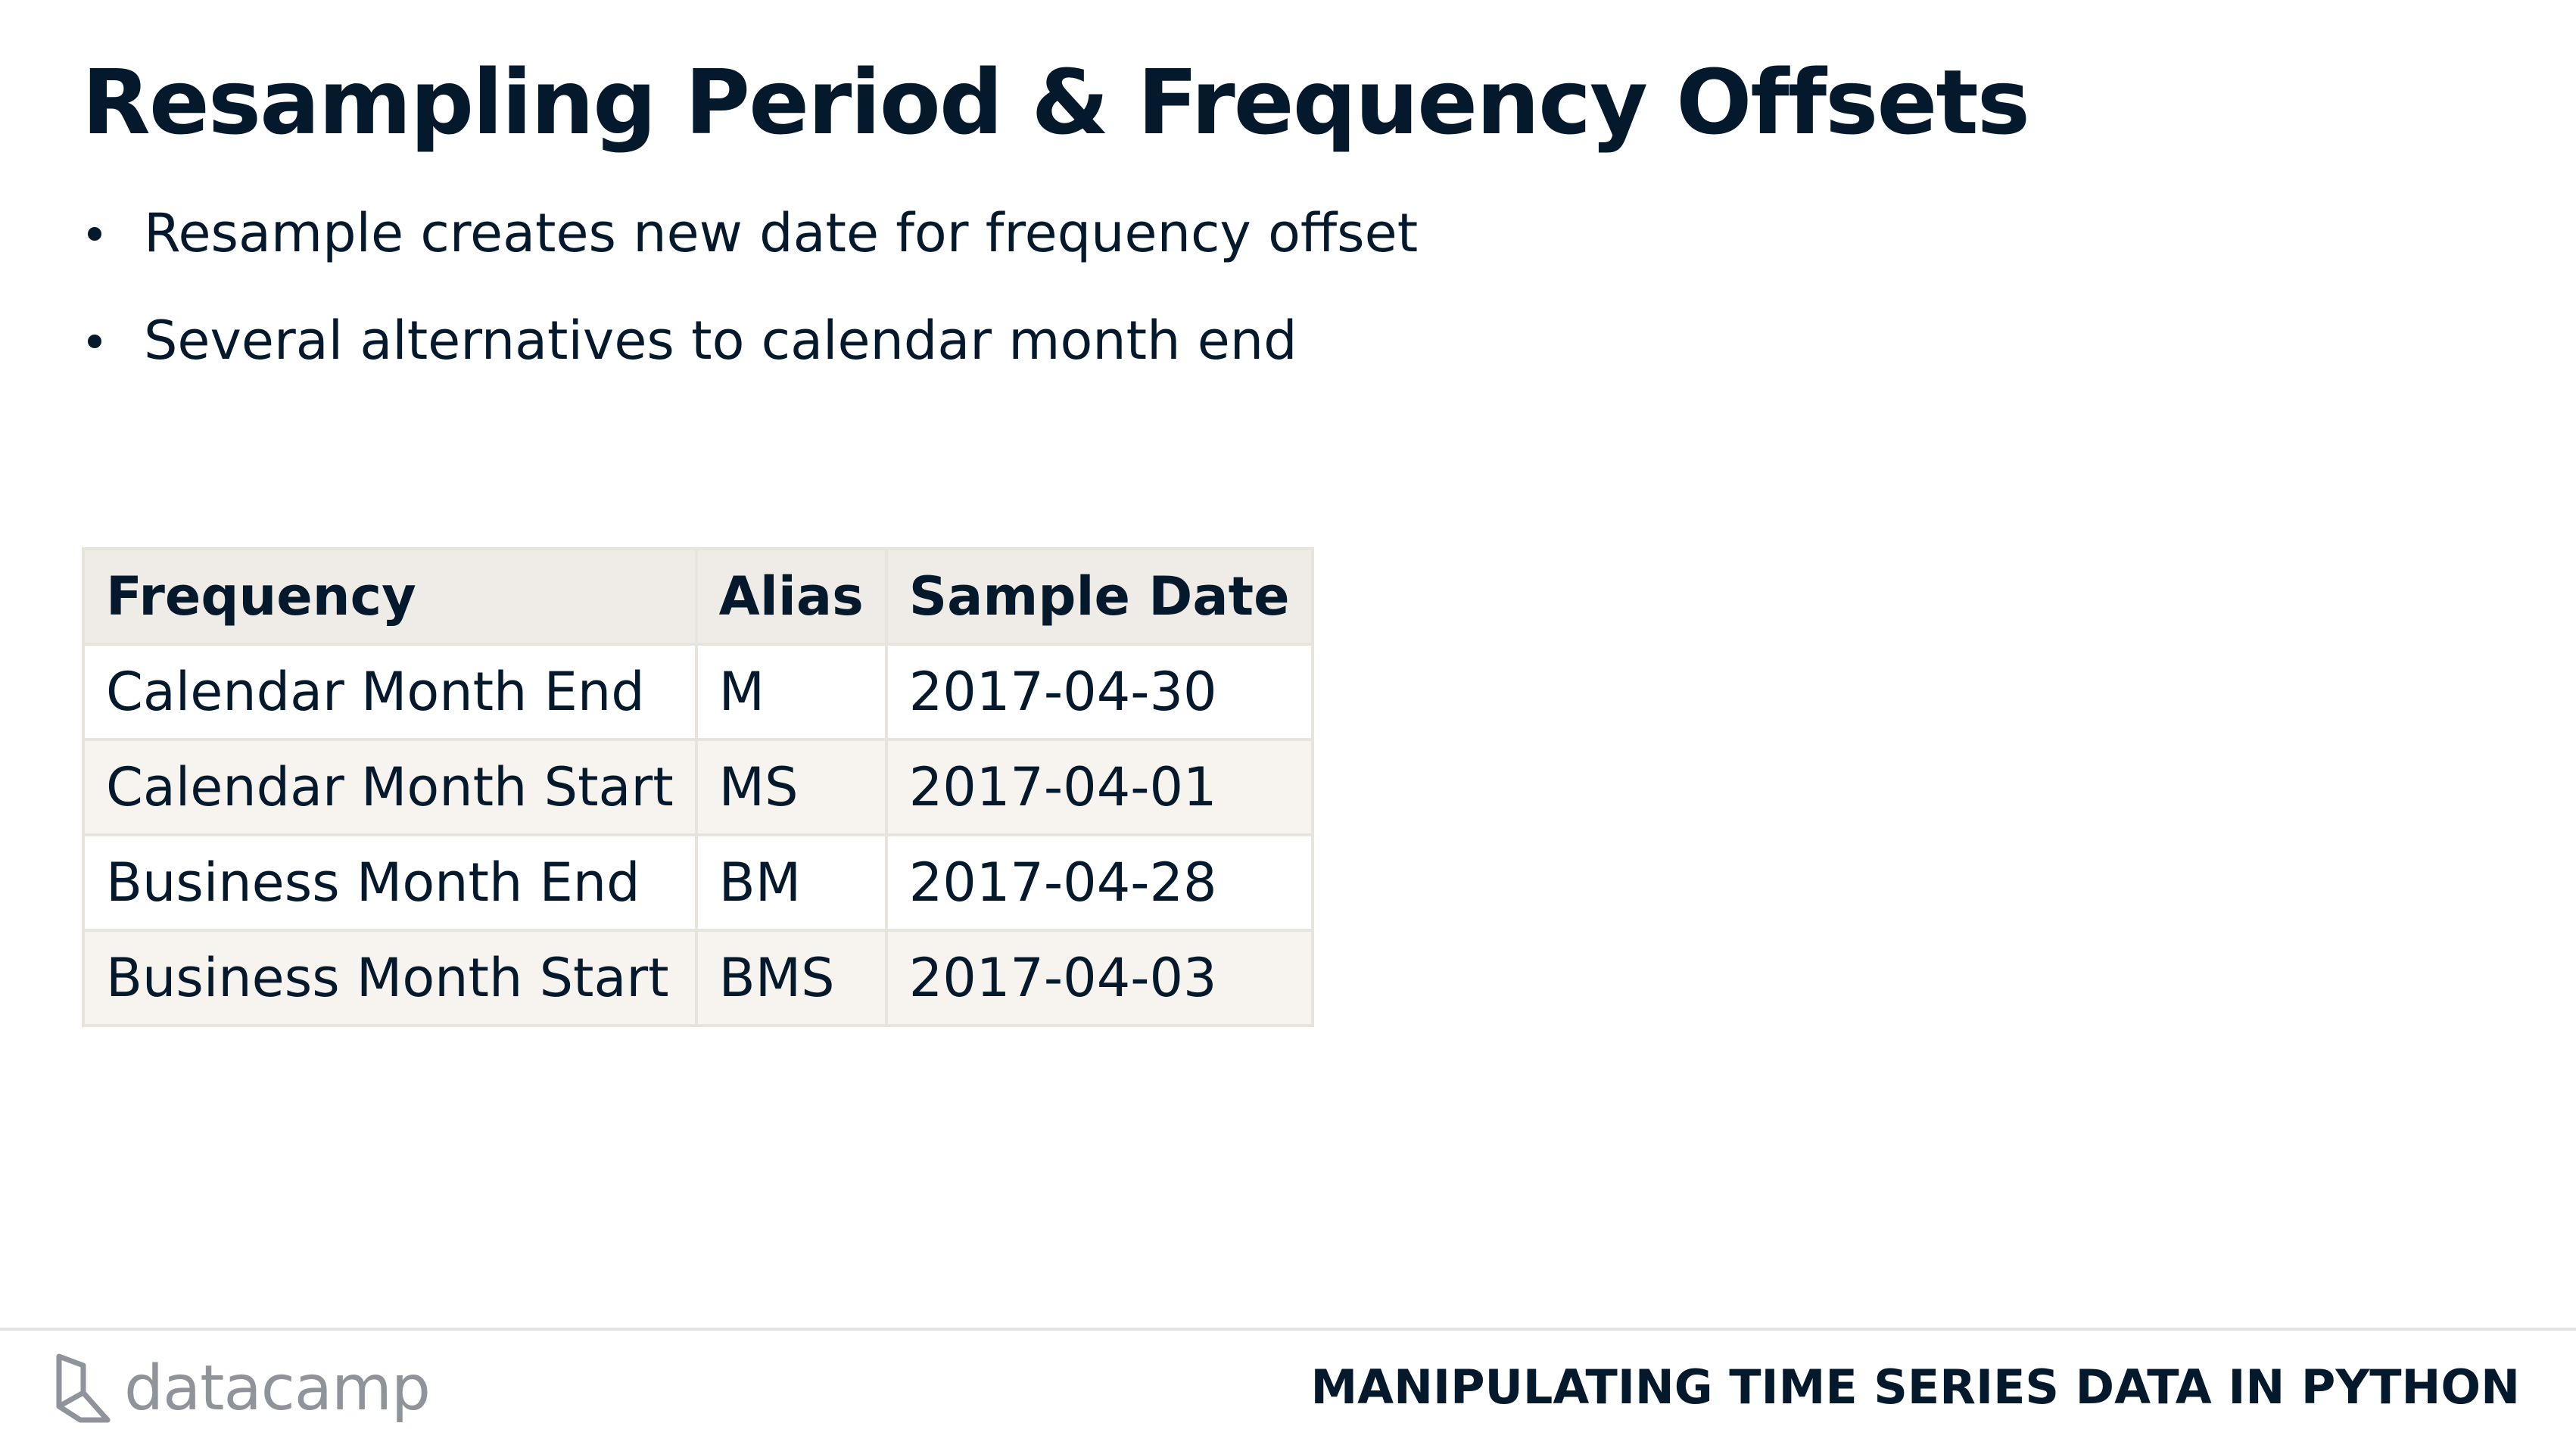 The image size is (2576, 1451). I want to click on cell-sample-date: 2017-04-03, so click(1099, 978).